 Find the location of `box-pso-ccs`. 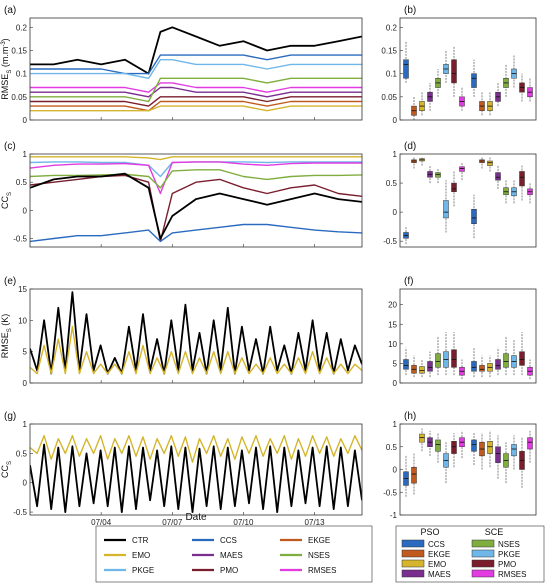

box-pso-ccs is located at coordinates (406, 69).